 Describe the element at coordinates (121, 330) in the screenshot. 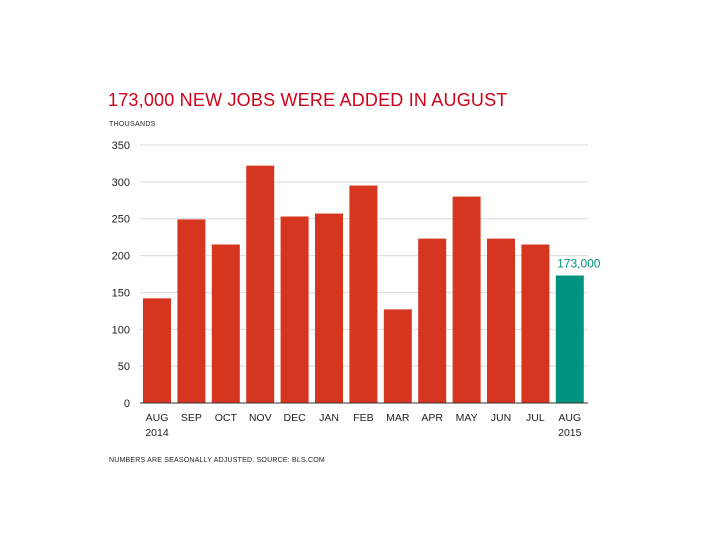

I see `y-tick-label: 100` at that location.